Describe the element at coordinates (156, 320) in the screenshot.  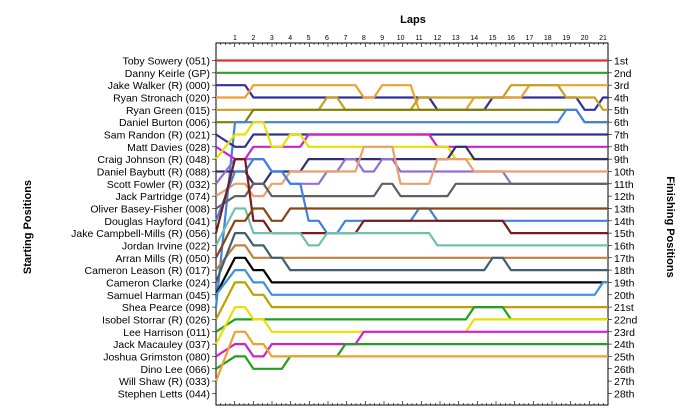
I see `starting-position-label: Isobel Storrar (R) (026)` at that location.